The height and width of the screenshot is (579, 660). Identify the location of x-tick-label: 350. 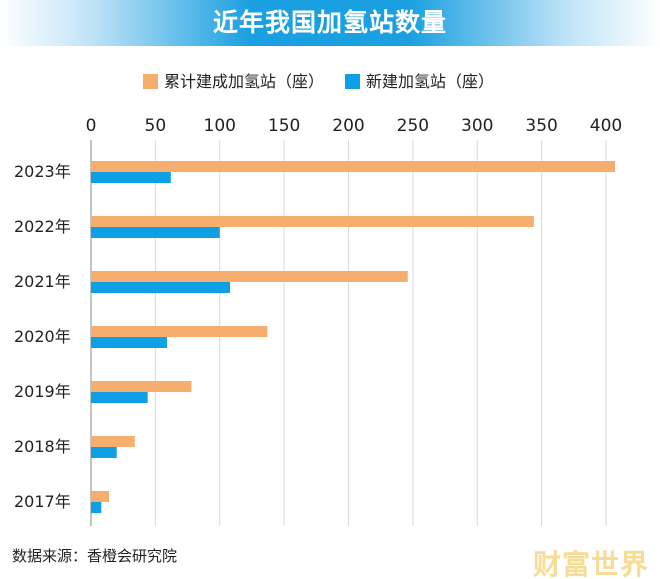
(541, 126).